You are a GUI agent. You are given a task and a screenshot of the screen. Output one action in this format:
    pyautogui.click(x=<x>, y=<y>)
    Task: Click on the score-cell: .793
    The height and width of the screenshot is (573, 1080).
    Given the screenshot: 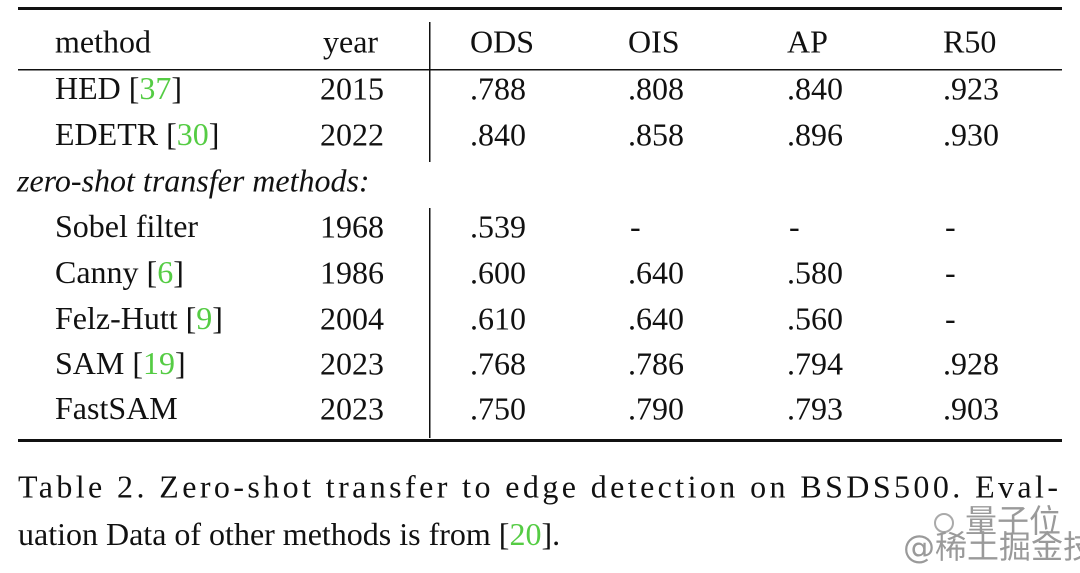 What is the action you would take?
    pyautogui.click(x=815, y=408)
    